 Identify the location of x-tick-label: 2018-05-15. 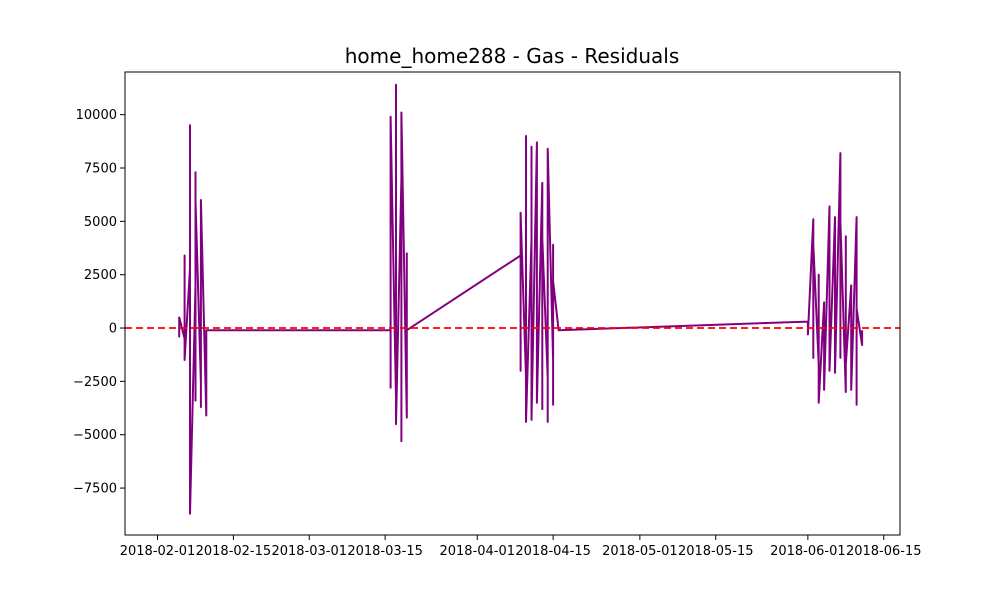
(716, 551).